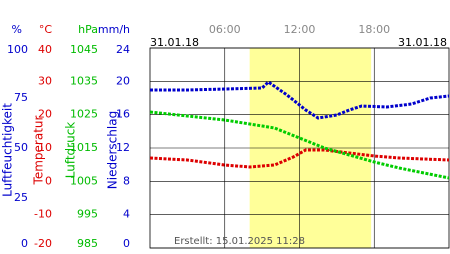 Image resolution: width=450 pixels, height=254 pixels. I want to click on y-tick-label: 75, so click(21, 97).